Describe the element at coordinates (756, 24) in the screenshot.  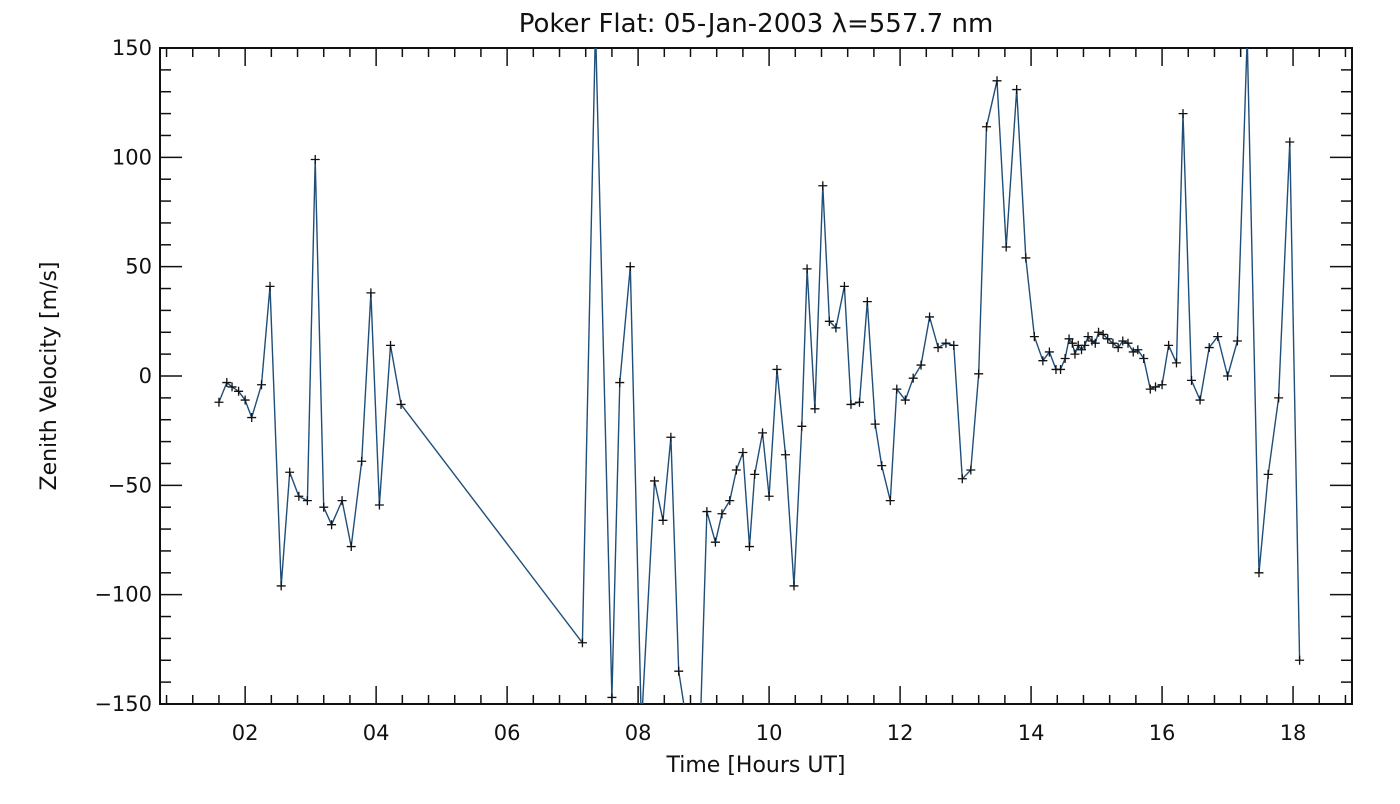
I see `chart-title: Poker Flat: 05-Jan-2003 λ=557.7 nm` at that location.